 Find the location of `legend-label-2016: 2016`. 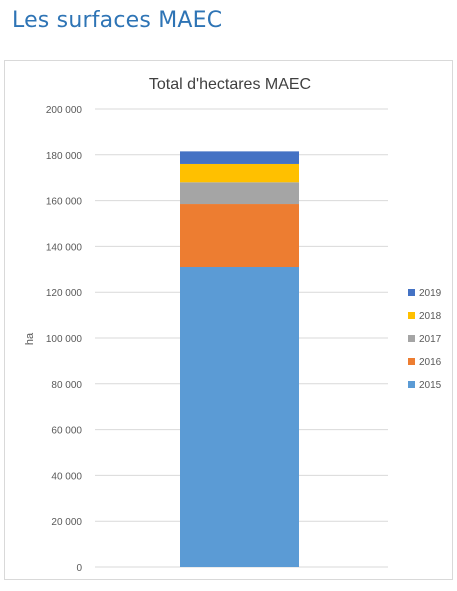

legend-label-2016: 2016 is located at coordinates (430, 362).